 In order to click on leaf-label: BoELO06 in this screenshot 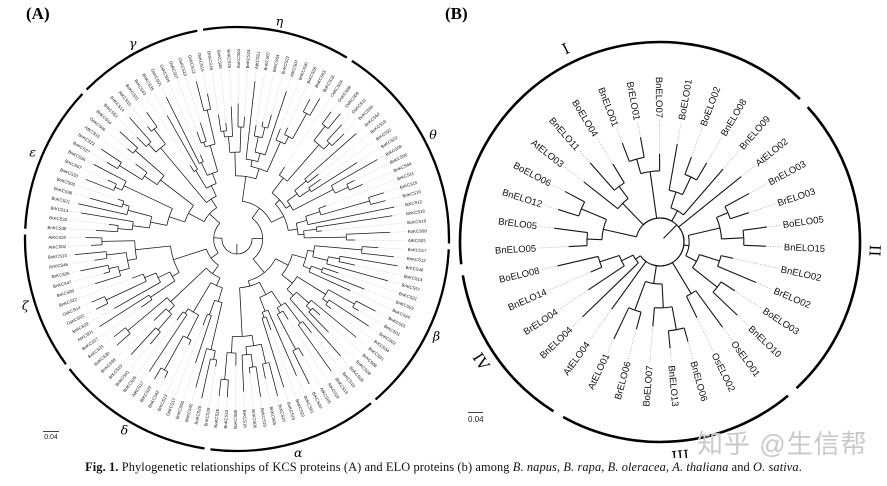, I will do `click(532, 174)`.